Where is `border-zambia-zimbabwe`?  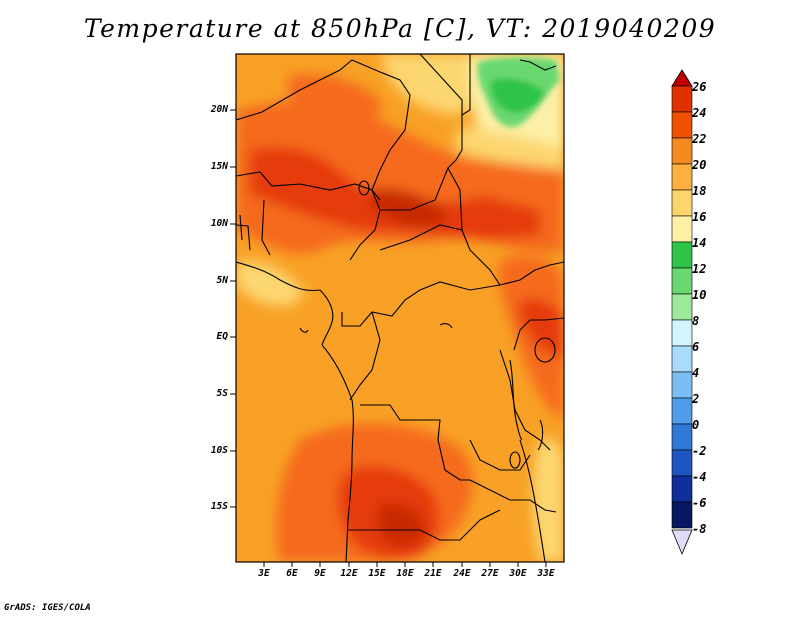 border-zambia-zimbabwe is located at coordinates (513, 496).